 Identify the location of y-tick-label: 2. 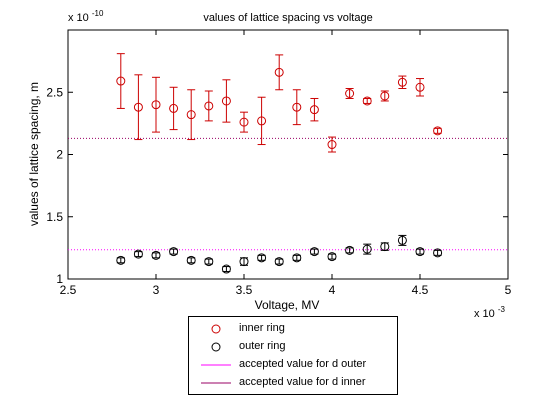
(59, 155).